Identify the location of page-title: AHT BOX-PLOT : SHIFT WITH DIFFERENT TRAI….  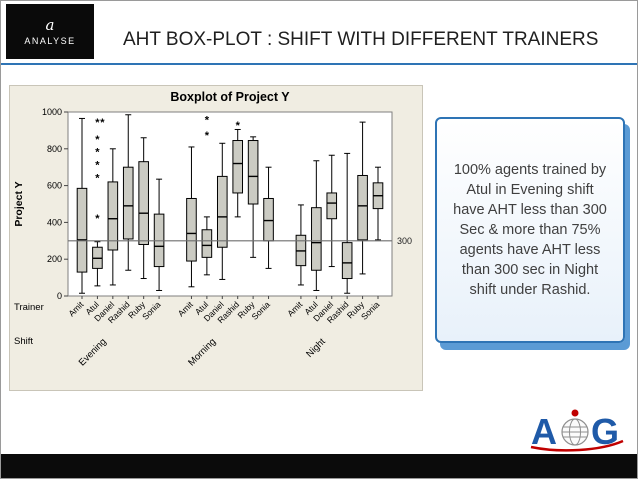
(361, 39).